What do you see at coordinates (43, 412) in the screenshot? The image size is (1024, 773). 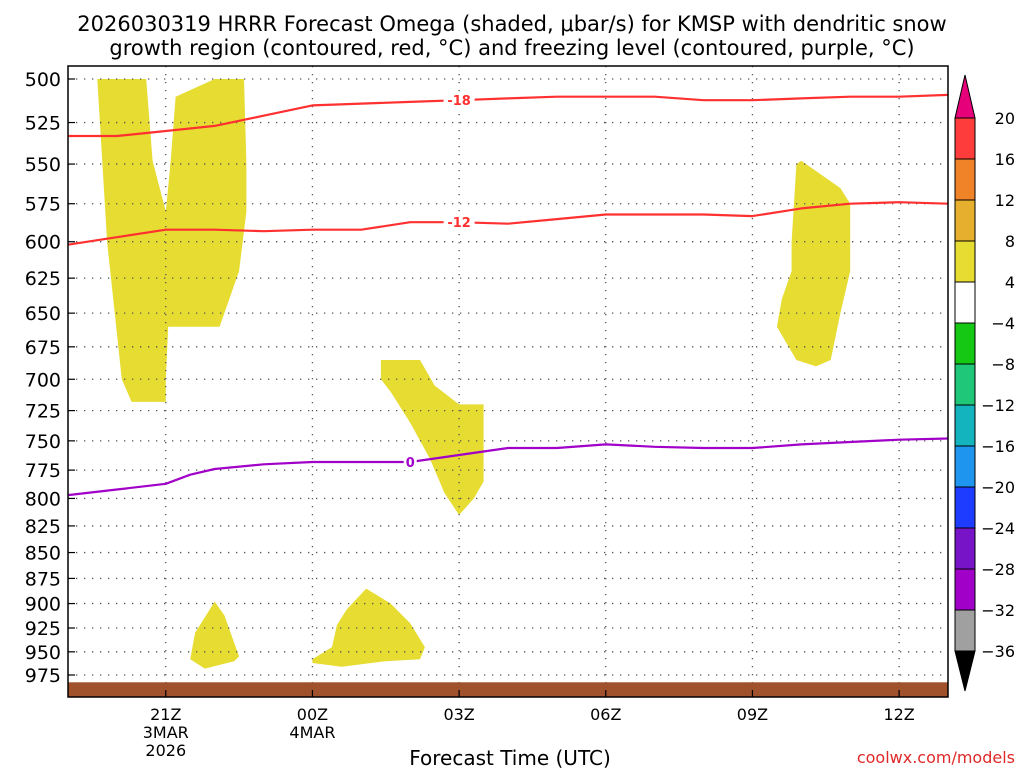 I see `y-tick-label-725: 725` at bounding box center [43, 412].